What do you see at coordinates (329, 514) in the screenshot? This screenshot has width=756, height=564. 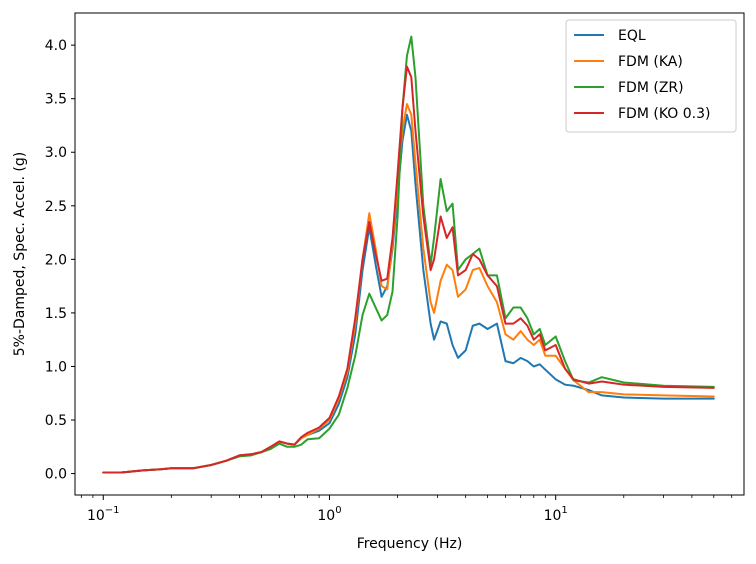 I see `x-tick-label: 10⁰` at bounding box center [329, 514].